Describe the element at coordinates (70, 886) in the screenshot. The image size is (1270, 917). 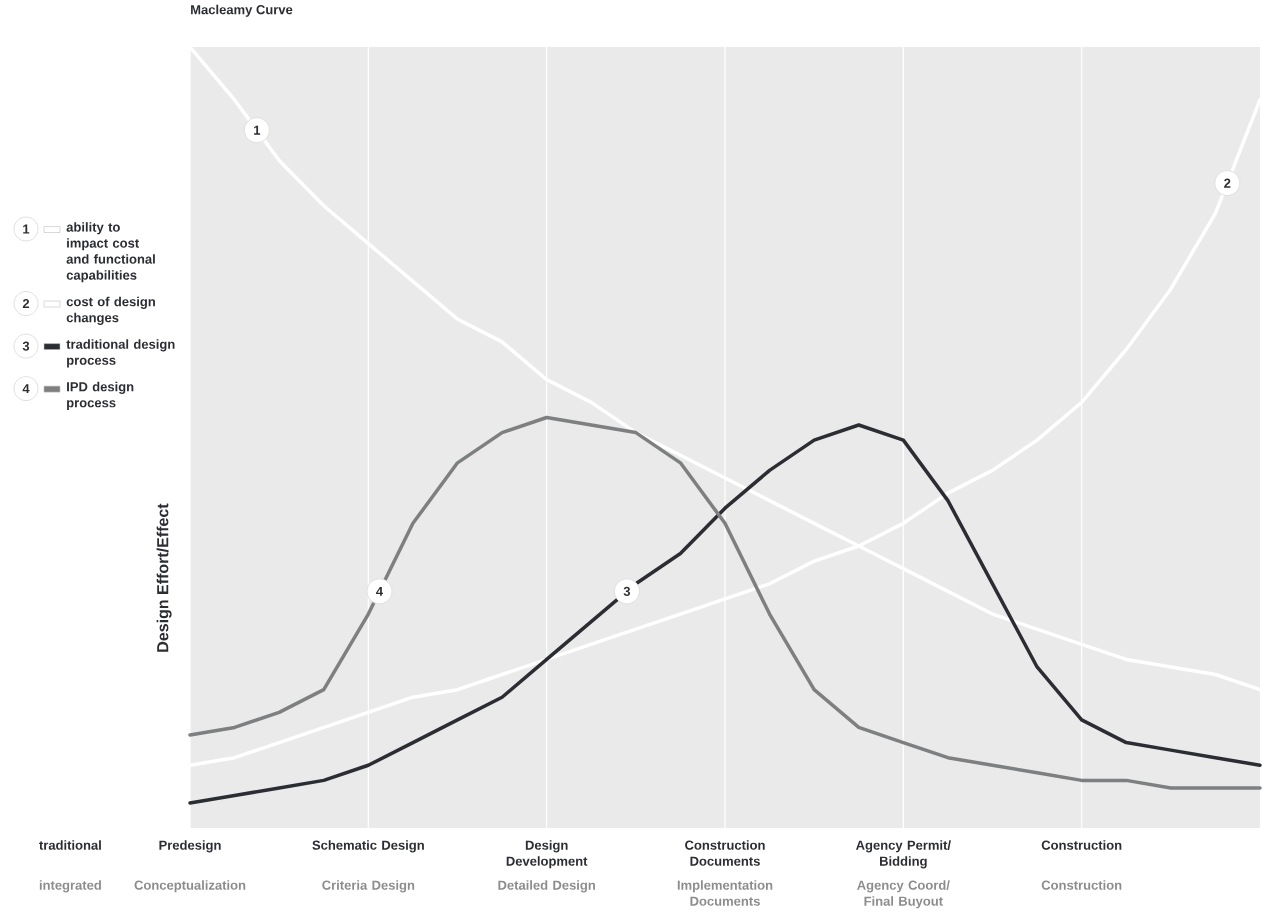
I see `text: integrated` at that location.